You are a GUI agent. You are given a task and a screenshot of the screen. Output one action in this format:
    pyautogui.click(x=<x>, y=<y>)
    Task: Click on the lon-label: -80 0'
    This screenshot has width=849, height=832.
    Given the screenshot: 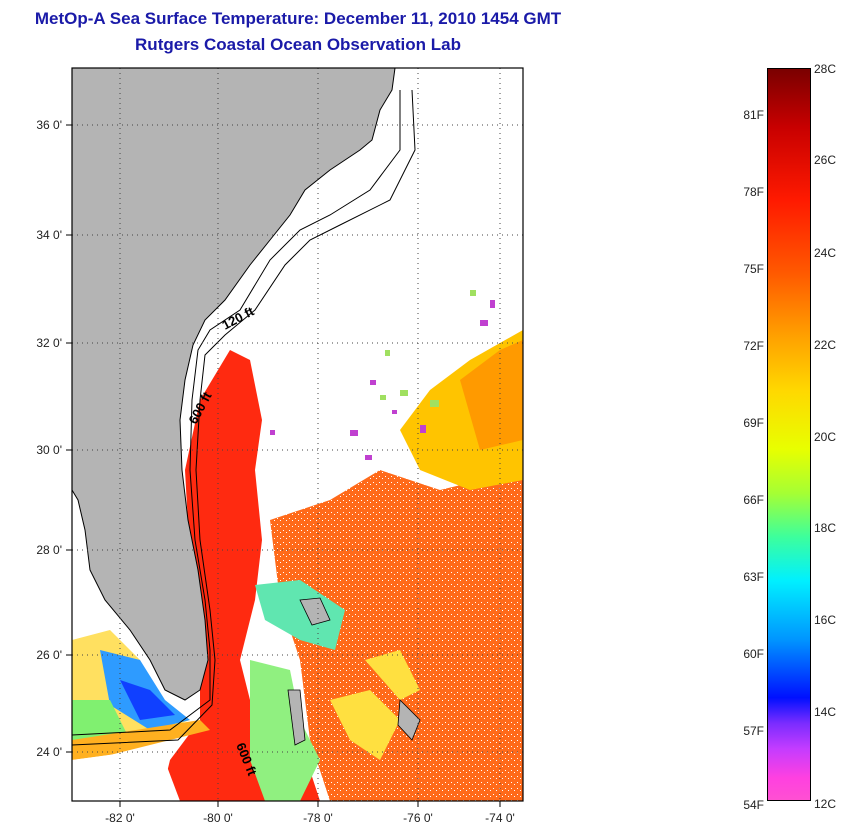 What is the action you would take?
    pyautogui.click(x=218, y=818)
    